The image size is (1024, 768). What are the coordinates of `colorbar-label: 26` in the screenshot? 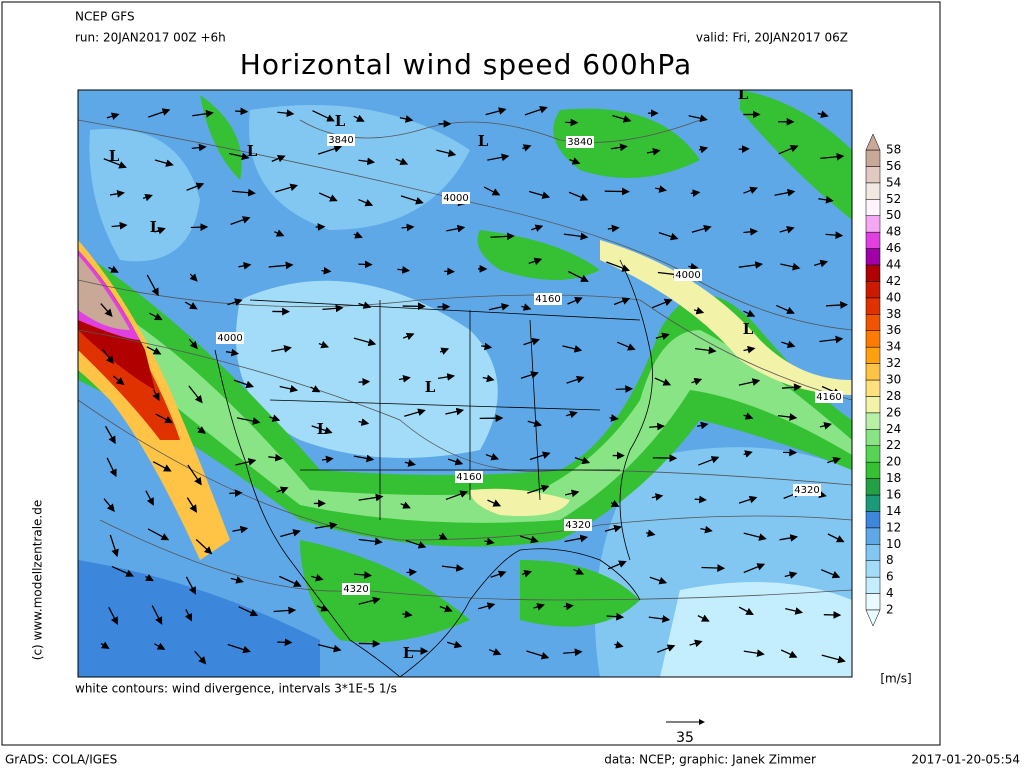 It's located at (893, 412).